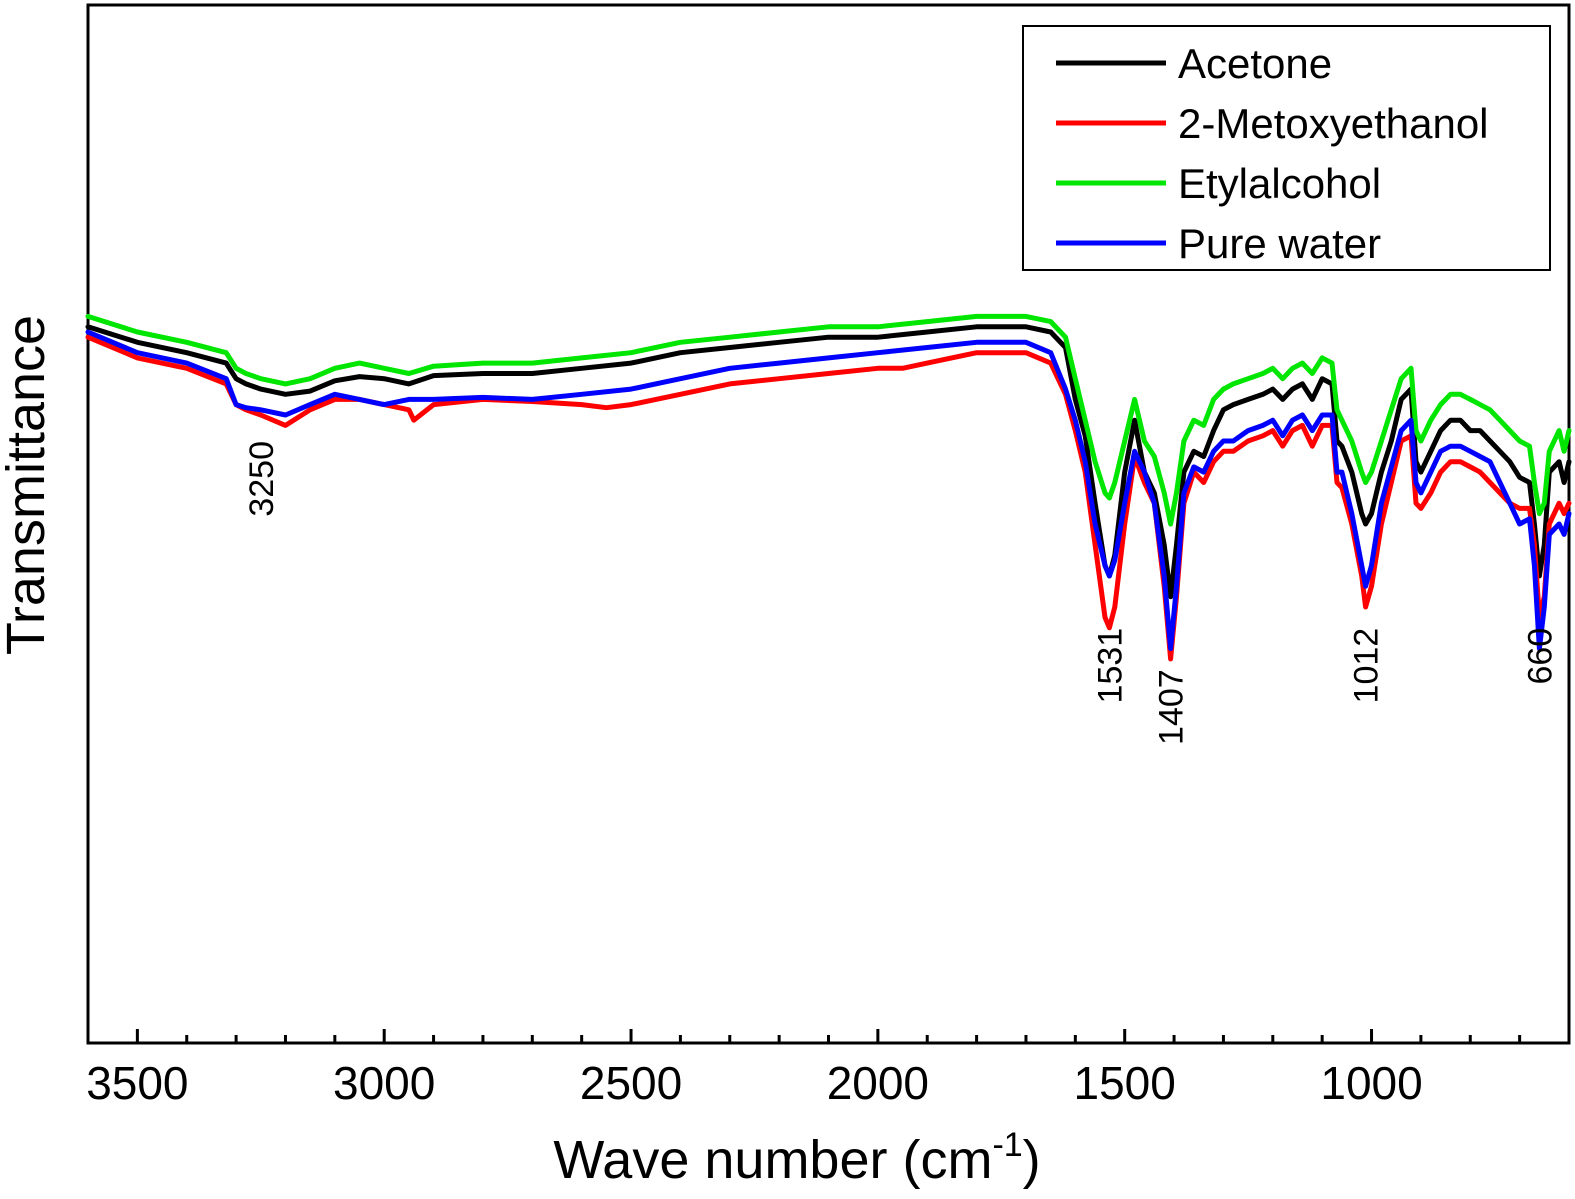  What do you see at coordinates (1279, 243) in the screenshot?
I see `legend-label: Pure water` at bounding box center [1279, 243].